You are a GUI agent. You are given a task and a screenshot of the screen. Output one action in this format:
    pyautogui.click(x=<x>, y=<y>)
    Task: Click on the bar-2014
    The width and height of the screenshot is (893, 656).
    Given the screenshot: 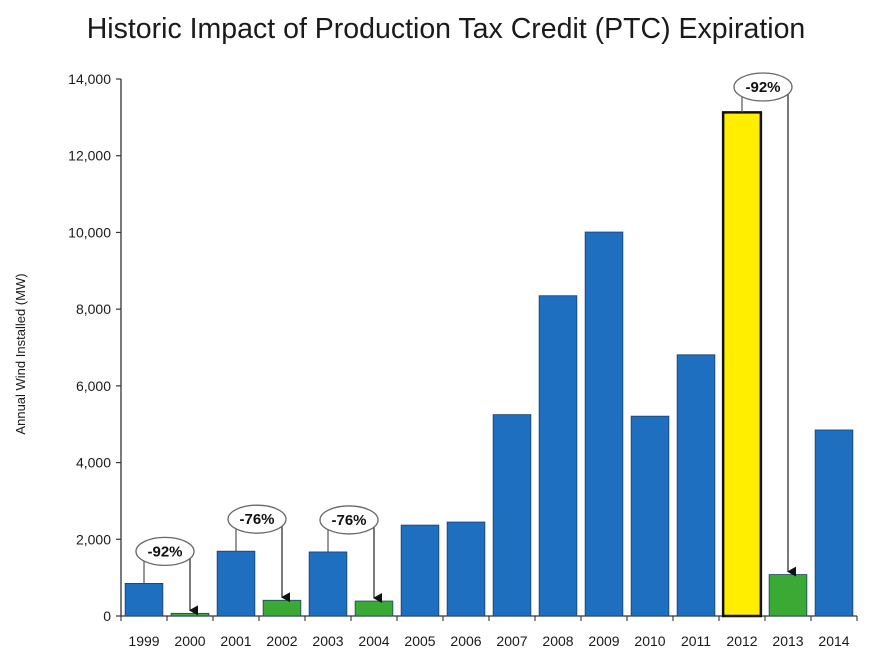 What is the action you would take?
    pyautogui.click(x=834, y=523)
    